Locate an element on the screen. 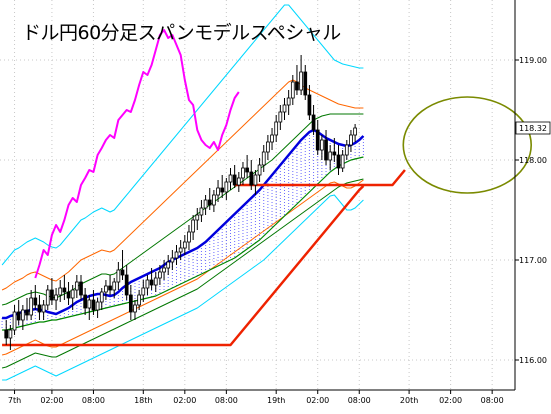 This screenshot has height=414, width=551. y-tick-label: 118.00 is located at coordinates (533, 160).